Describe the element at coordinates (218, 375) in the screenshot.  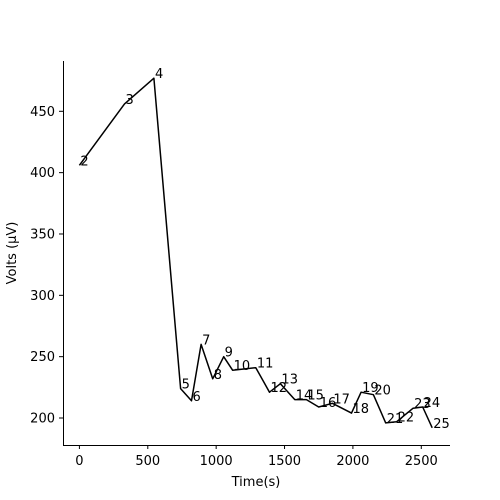
I see `data-point-label: 8` at that location.